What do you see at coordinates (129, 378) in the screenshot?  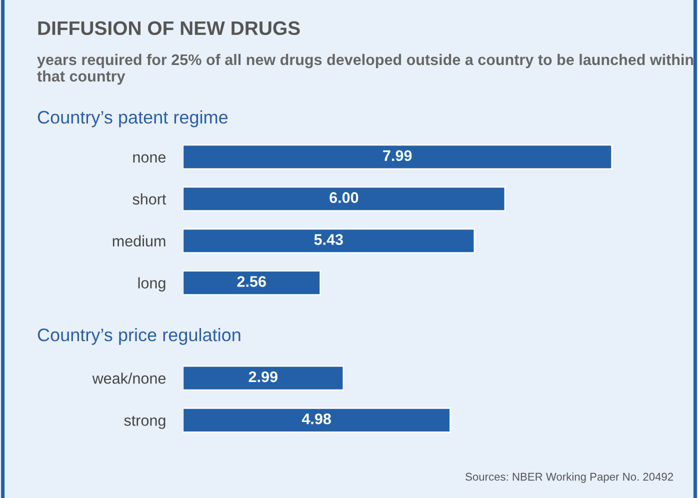 I see `y-tick-label: weak/none` at bounding box center [129, 378].